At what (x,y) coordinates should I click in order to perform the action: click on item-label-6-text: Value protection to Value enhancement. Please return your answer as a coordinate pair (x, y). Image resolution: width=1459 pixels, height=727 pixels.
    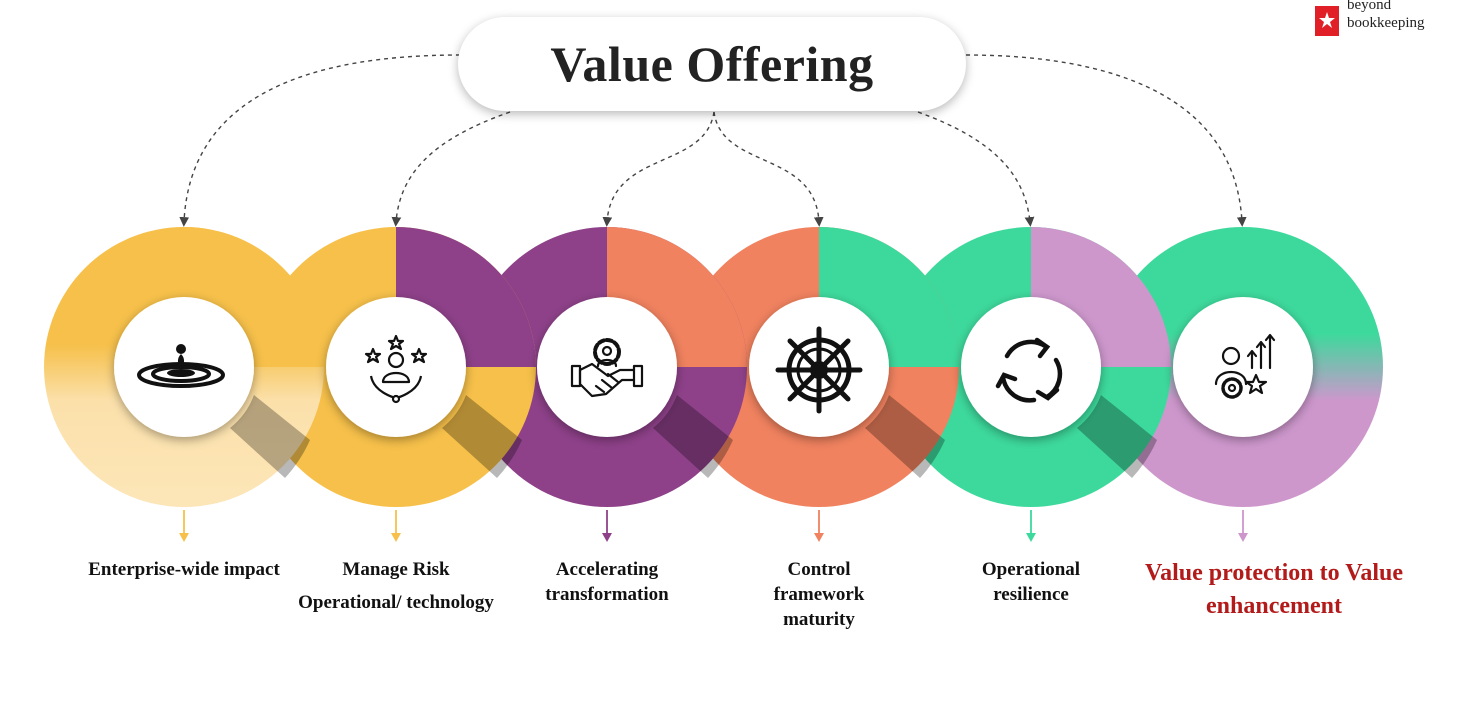
    Looking at the image, I should click on (1274, 589).